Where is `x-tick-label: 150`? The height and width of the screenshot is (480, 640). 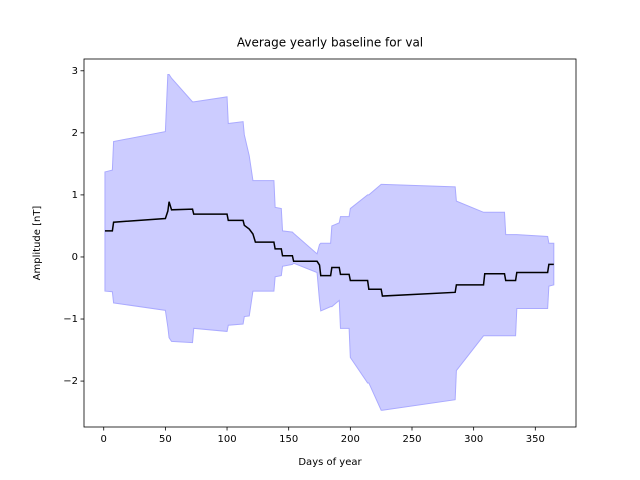 x-tick-label: 150 is located at coordinates (288, 439).